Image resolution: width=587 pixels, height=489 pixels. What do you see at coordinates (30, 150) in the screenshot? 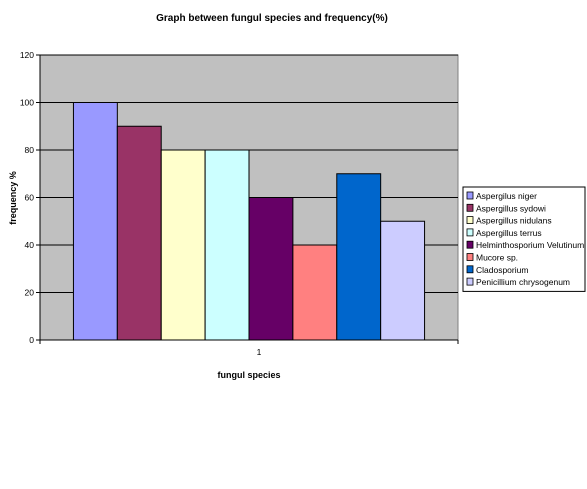
I see `y-tick-label: 80` at bounding box center [30, 150].